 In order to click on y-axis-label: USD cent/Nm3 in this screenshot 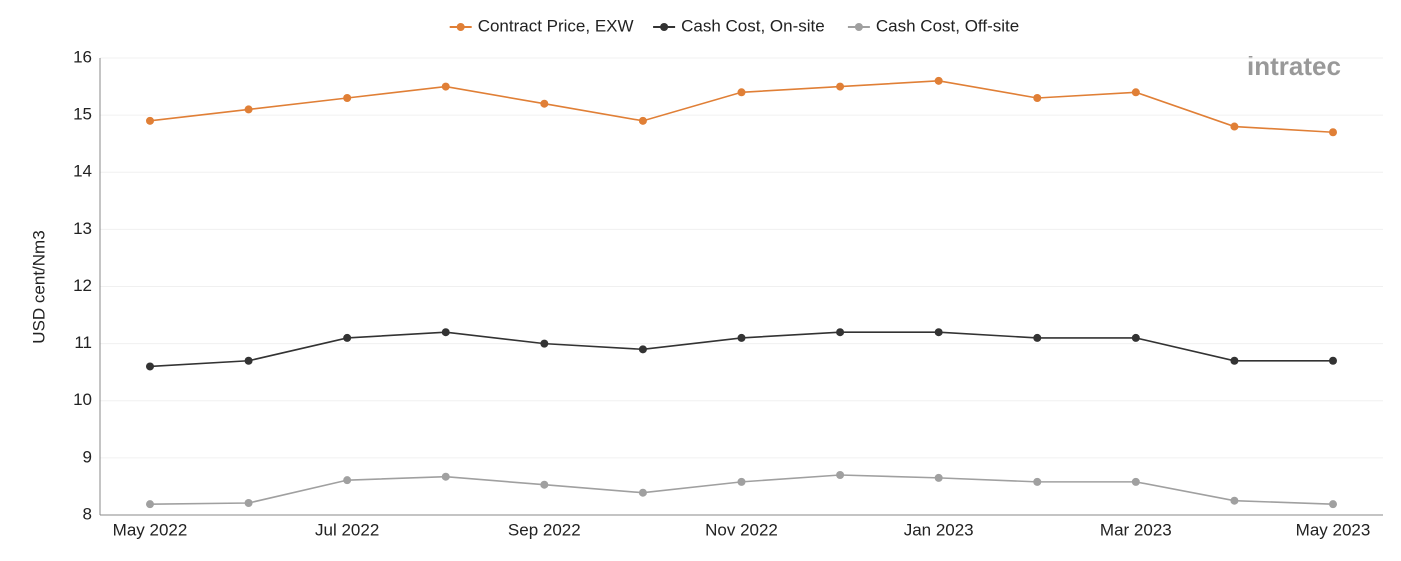, I will do `click(38, 286)`.